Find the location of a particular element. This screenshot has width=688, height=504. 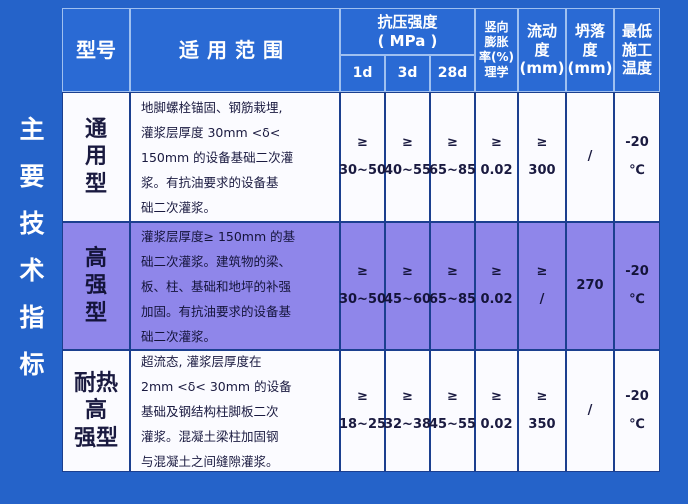

value: ≥300 is located at coordinates (542, 157).